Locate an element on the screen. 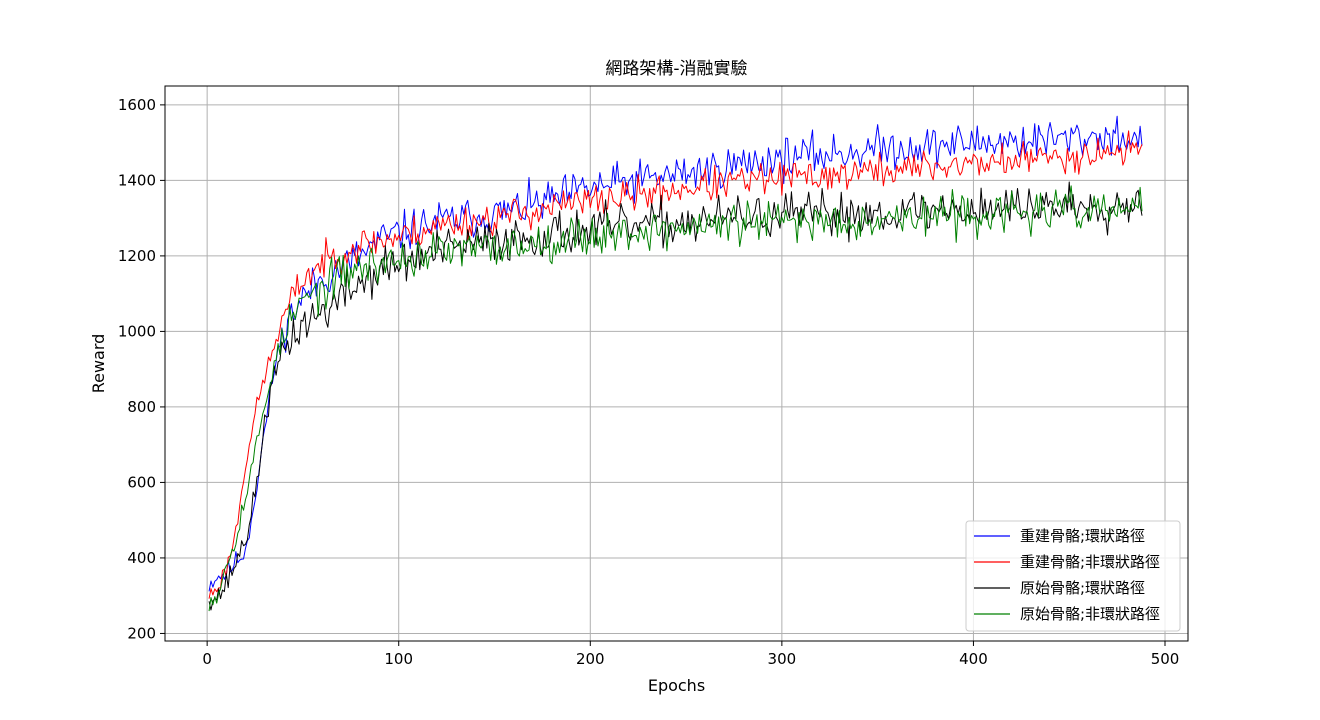 Image resolution: width=1320 pixels, height=720 pixels. y-tick-label: 600 is located at coordinates (141, 482).